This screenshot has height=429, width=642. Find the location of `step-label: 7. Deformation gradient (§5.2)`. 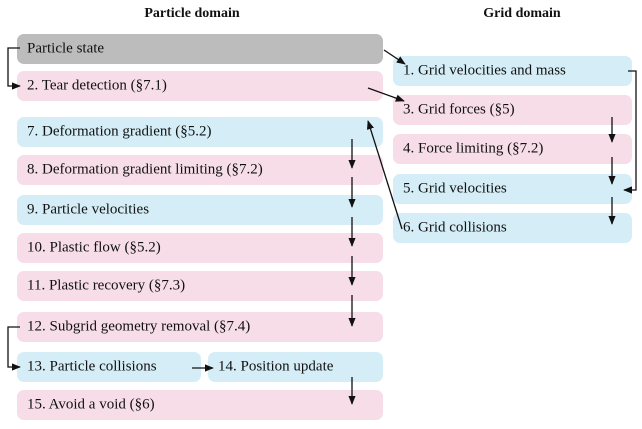

step-label: 7. Deformation gradient (§5.2) is located at coordinates (119, 131).